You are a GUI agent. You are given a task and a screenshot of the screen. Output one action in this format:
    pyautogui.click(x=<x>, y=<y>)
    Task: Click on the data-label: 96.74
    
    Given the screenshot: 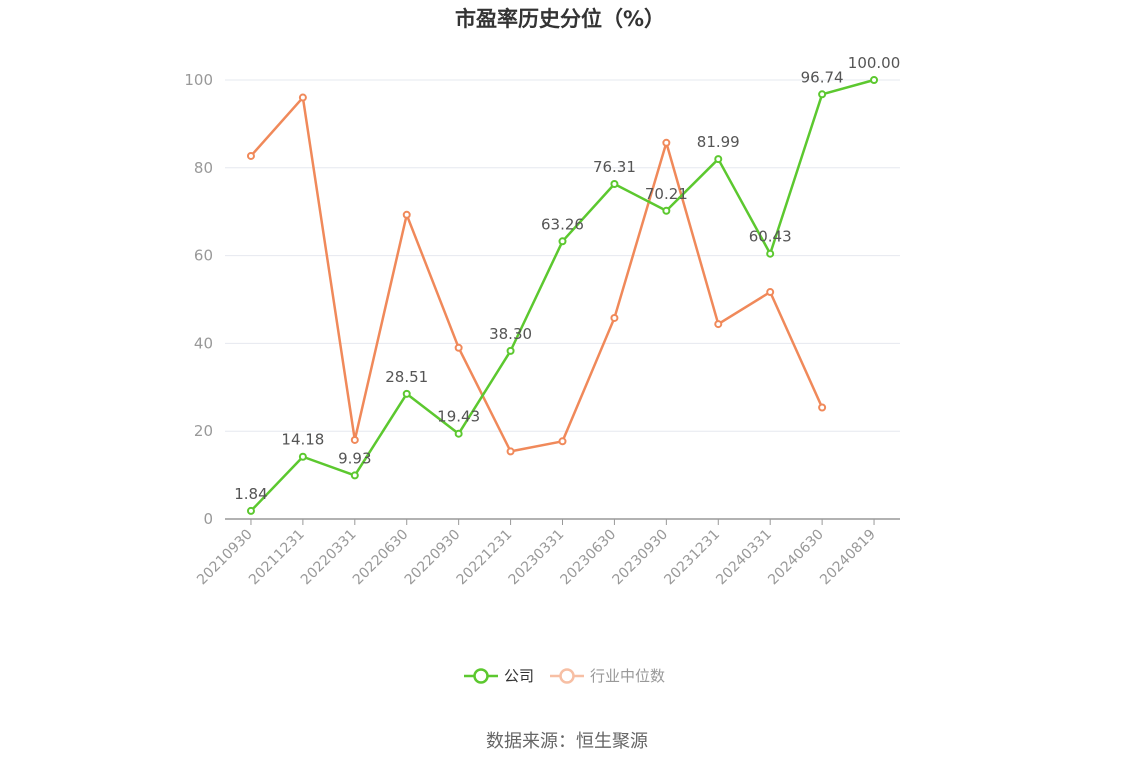 What is the action you would take?
    pyautogui.click(x=822, y=77)
    